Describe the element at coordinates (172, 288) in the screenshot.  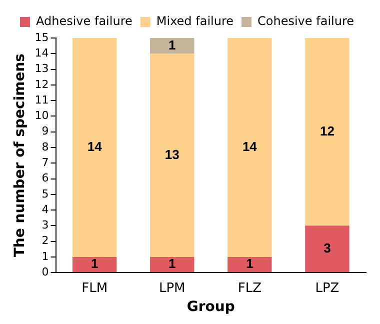
I see `x-tick-label: LPM` at that location.